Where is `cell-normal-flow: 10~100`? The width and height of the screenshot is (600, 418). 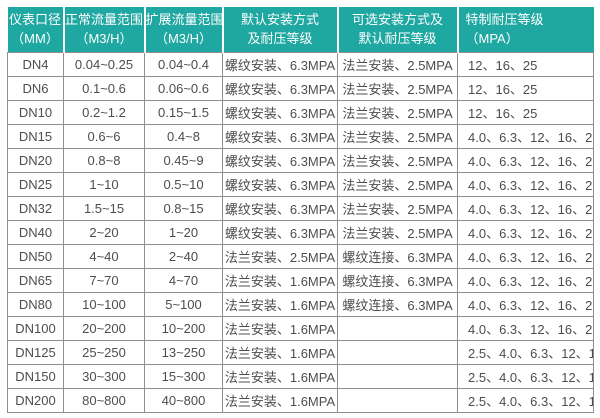 cell-normal-flow: 10~100 is located at coordinates (104, 304).